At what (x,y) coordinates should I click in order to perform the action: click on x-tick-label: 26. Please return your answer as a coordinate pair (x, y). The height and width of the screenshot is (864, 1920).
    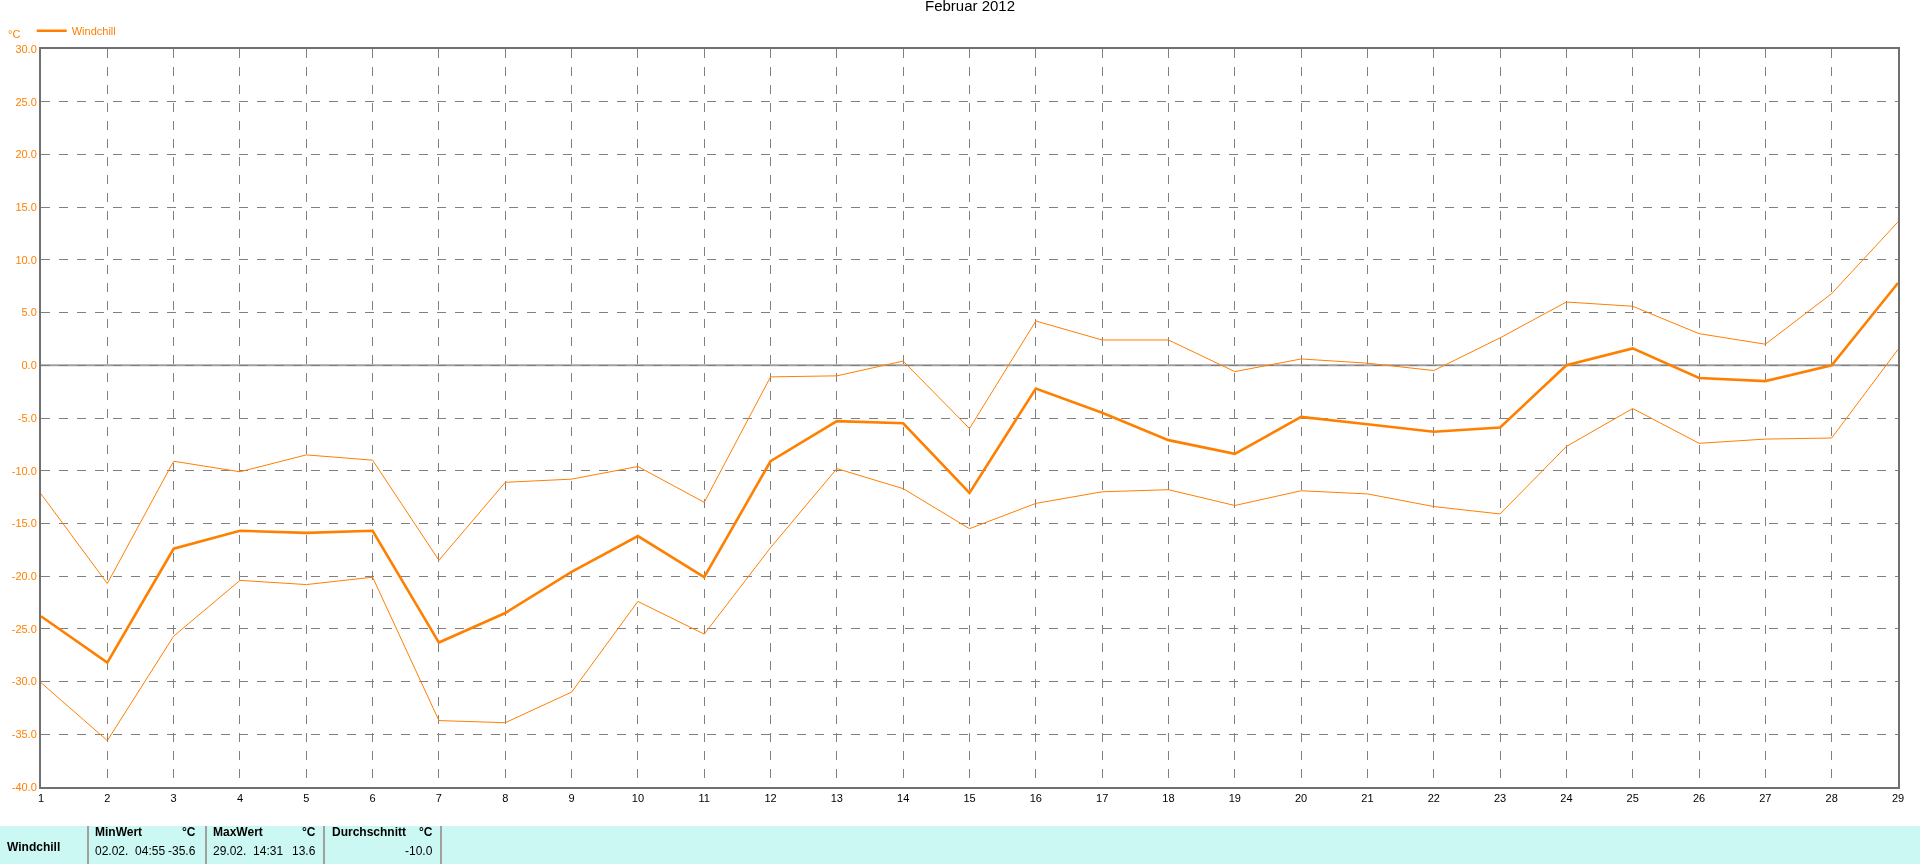
    Looking at the image, I should click on (1699, 798).